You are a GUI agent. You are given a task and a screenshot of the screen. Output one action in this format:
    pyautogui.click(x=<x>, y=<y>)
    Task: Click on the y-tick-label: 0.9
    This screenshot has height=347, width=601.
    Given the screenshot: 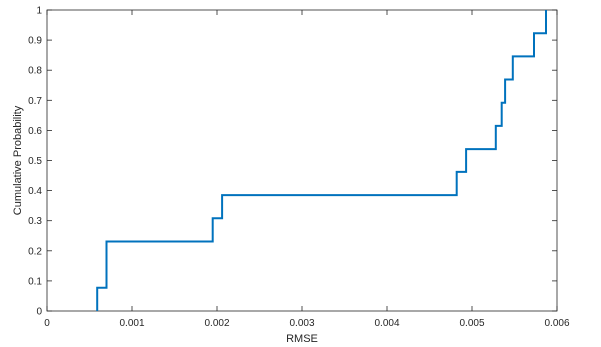 What is the action you would take?
    pyautogui.click(x=35, y=41)
    